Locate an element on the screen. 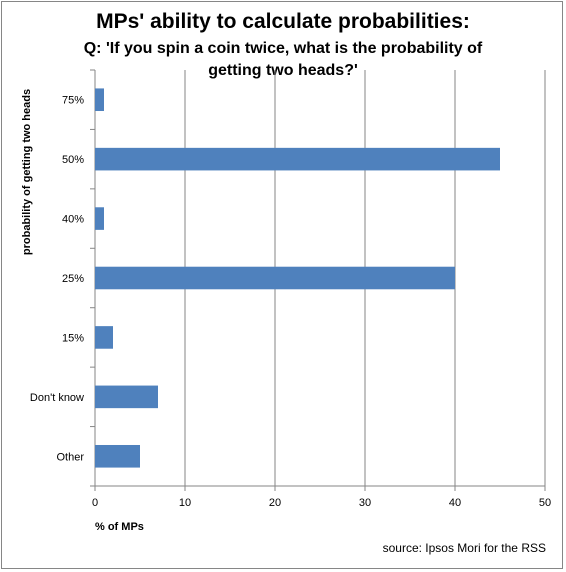 The height and width of the screenshot is (572, 566). y-tick-label: Other is located at coordinates (70, 457).